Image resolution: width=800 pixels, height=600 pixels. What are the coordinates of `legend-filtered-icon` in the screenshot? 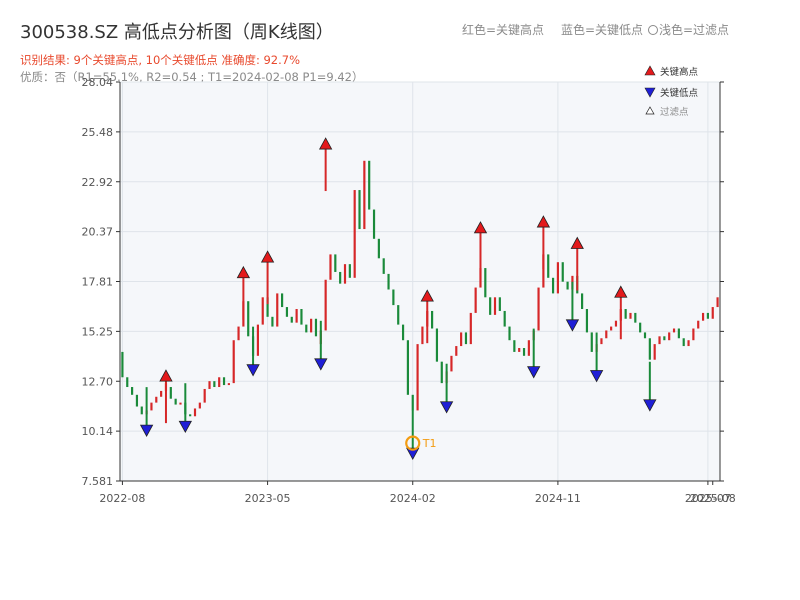 It's located at (650, 110).